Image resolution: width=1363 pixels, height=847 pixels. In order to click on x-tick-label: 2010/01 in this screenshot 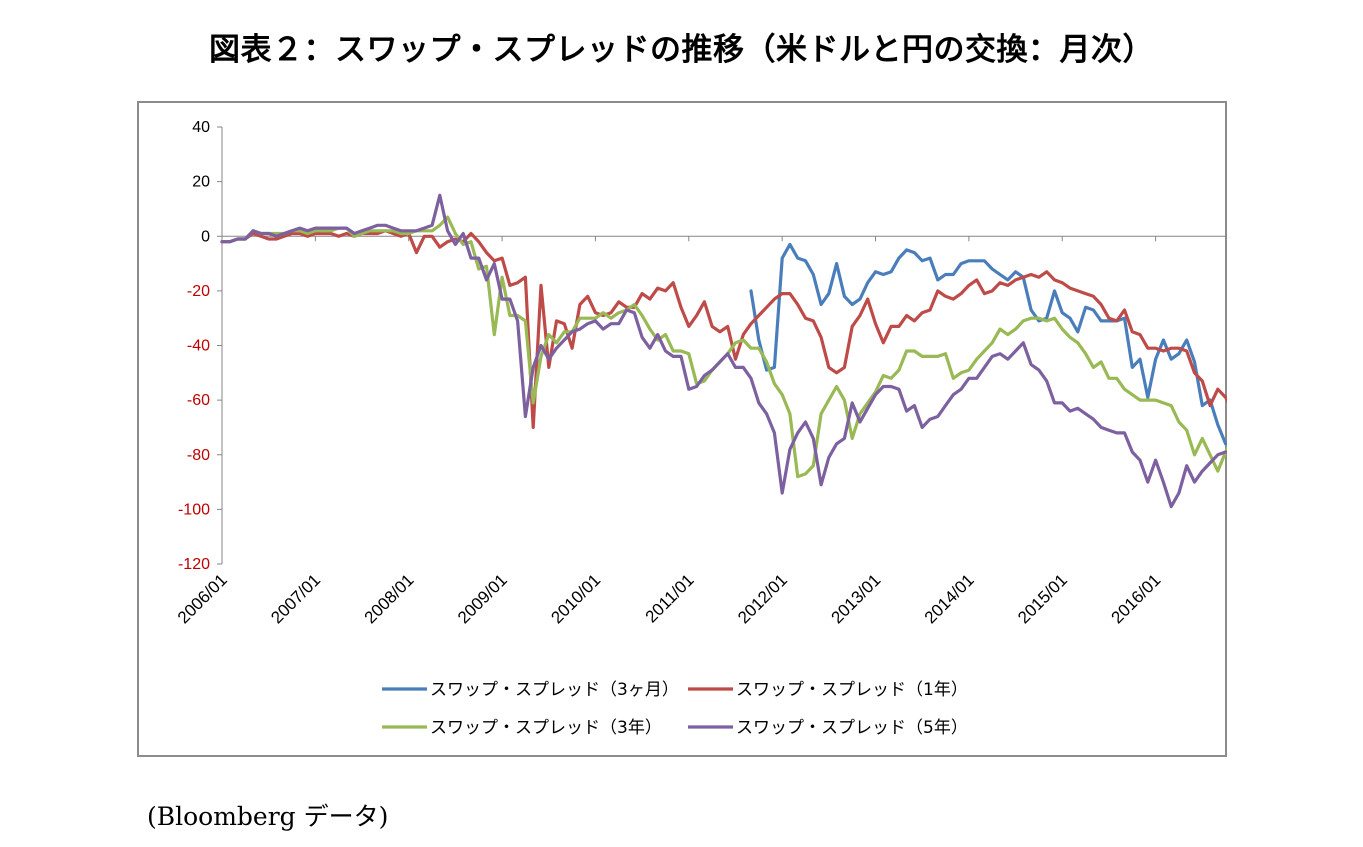, I will do `click(575, 598)`.